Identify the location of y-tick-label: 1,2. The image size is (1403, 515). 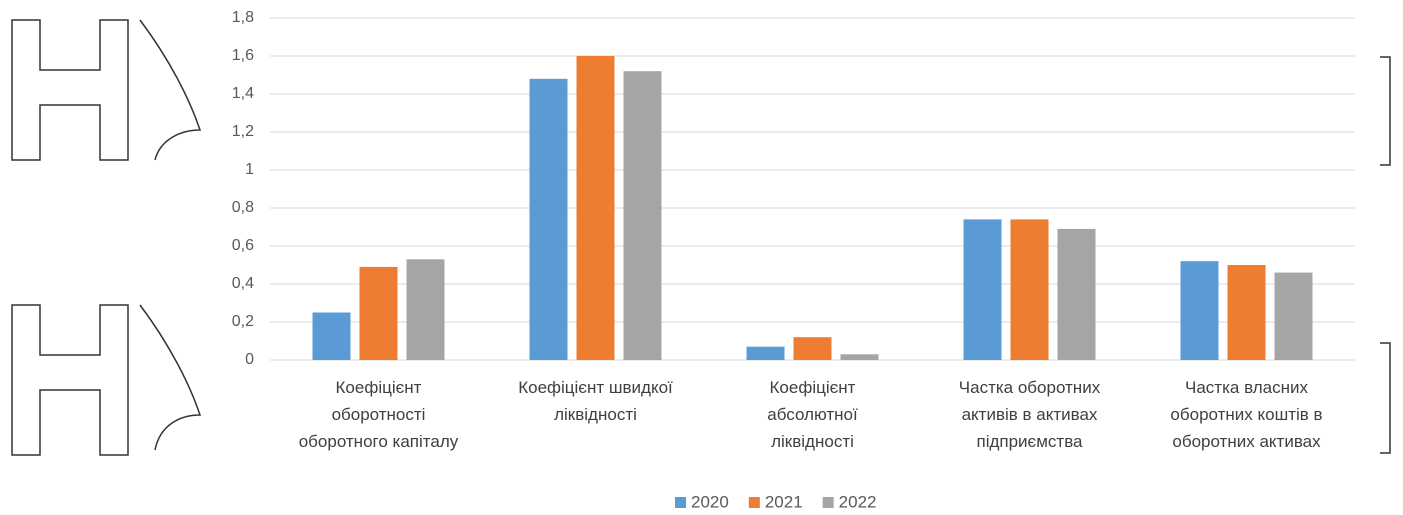
(243, 131).